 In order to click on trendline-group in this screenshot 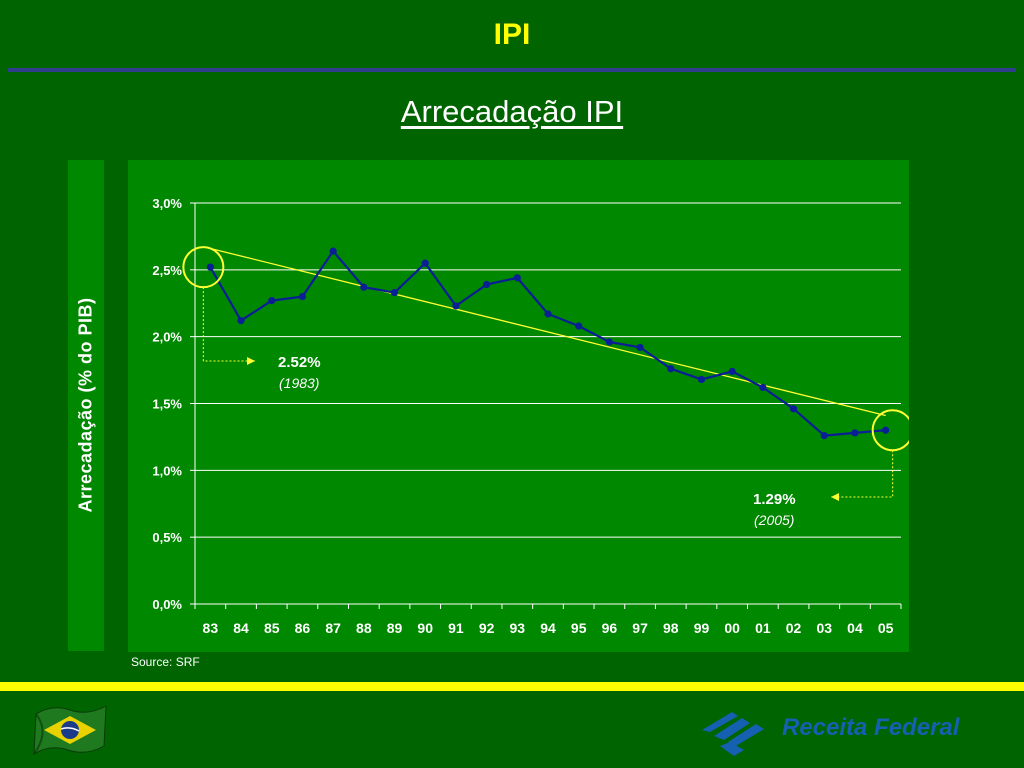, I will do `click(548, 332)`.